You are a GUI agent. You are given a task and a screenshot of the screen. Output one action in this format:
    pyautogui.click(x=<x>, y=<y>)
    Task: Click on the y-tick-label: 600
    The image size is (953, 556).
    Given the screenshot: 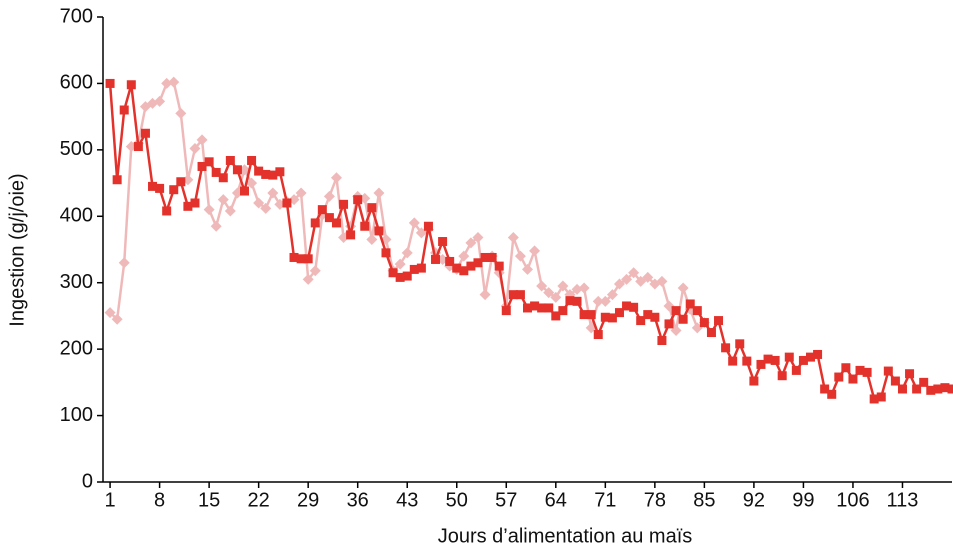 What is the action you would take?
    pyautogui.click(x=76, y=83)
    